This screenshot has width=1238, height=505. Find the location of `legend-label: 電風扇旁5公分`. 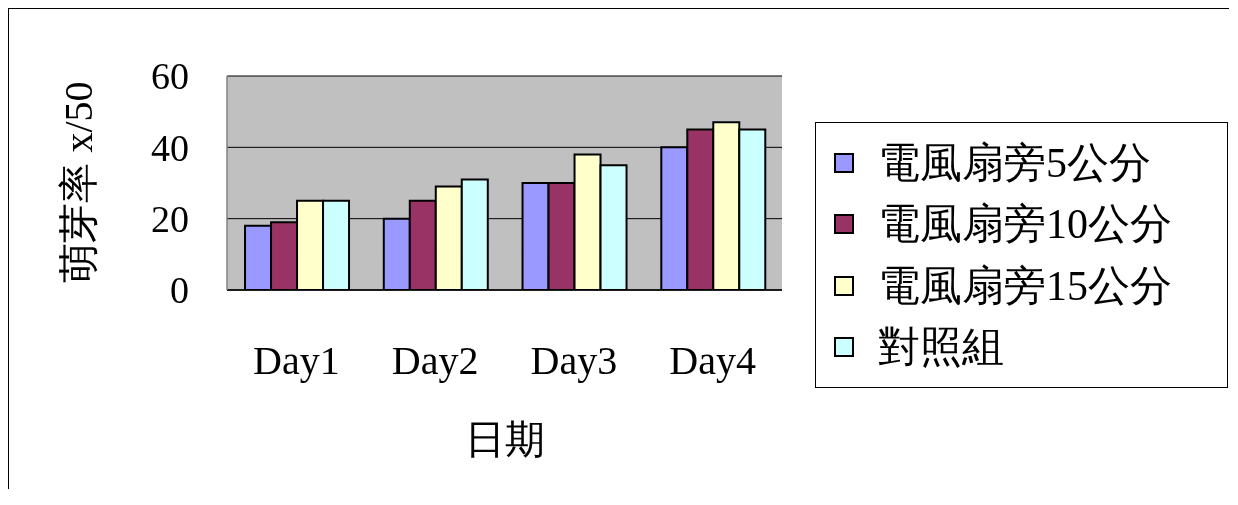

legend-label: 電風扇旁5公分 is located at coordinates (1014, 163).